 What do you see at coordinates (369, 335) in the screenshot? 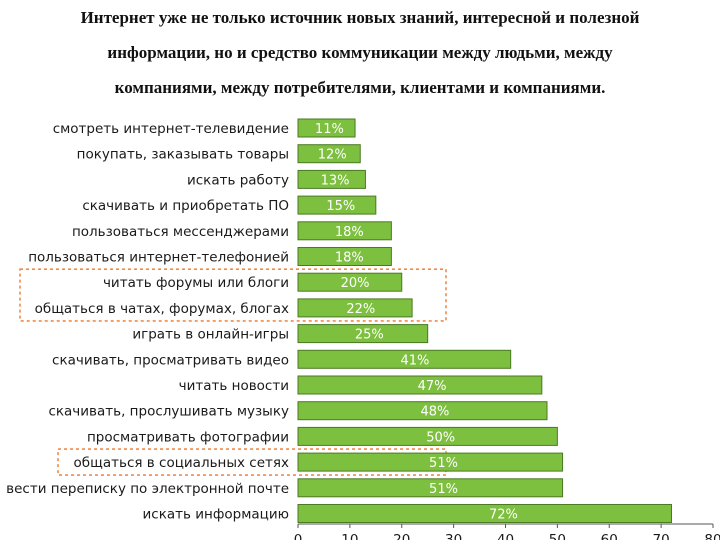
I see `data-label: 25%` at bounding box center [369, 335].